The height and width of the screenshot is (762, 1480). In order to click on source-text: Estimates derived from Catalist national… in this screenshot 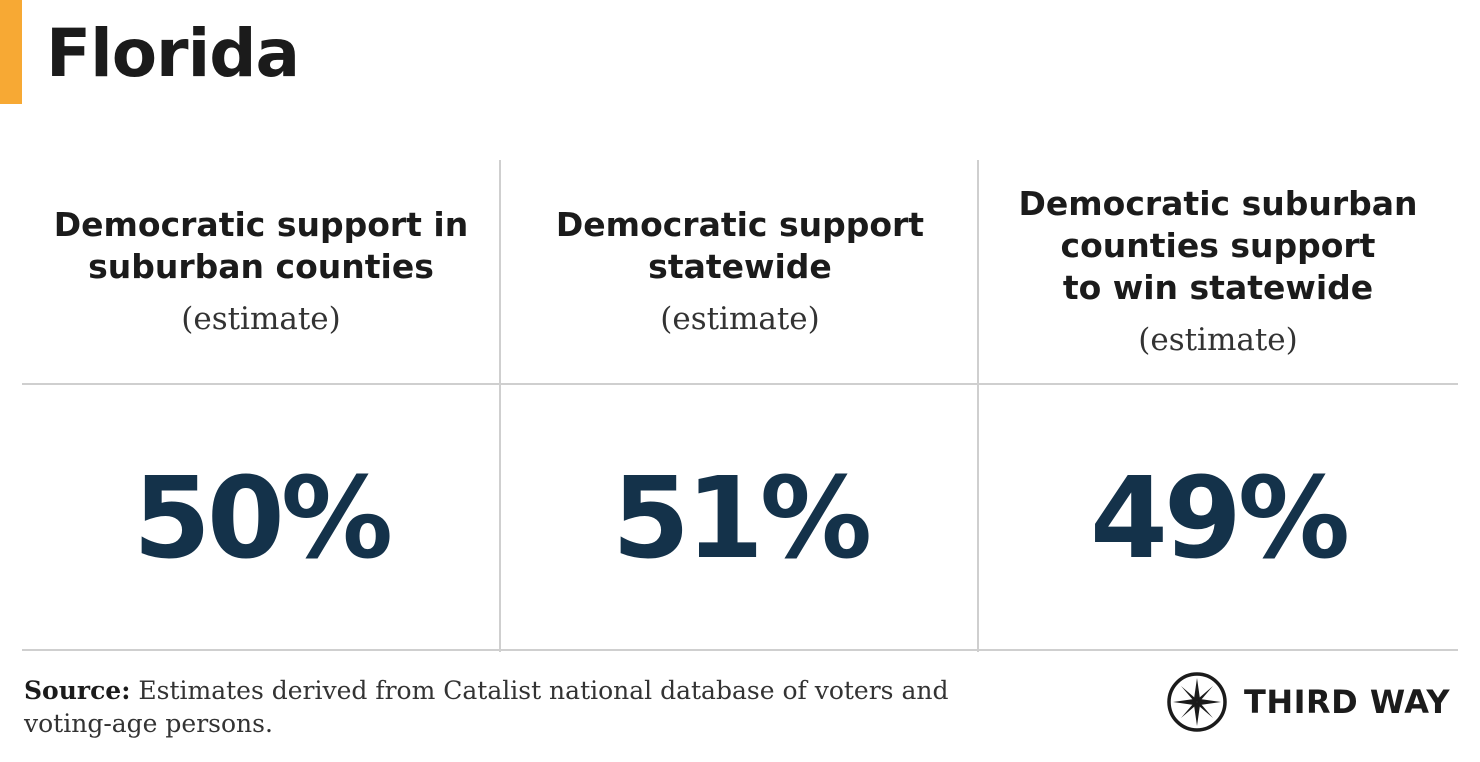, I will do `click(486, 707)`.